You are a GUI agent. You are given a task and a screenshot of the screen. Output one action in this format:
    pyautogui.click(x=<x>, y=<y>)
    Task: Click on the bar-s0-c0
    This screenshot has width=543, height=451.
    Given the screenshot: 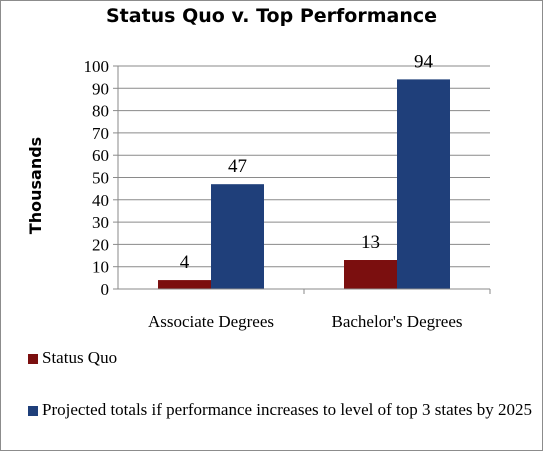 What is the action you would take?
    pyautogui.click(x=184, y=284)
    